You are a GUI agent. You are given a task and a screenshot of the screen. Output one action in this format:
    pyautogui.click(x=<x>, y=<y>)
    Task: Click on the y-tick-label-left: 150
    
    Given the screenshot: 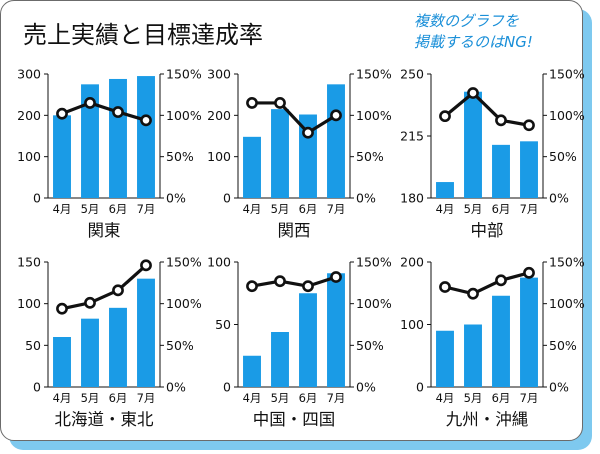 What is the action you would take?
    pyautogui.click(x=29, y=262)
    